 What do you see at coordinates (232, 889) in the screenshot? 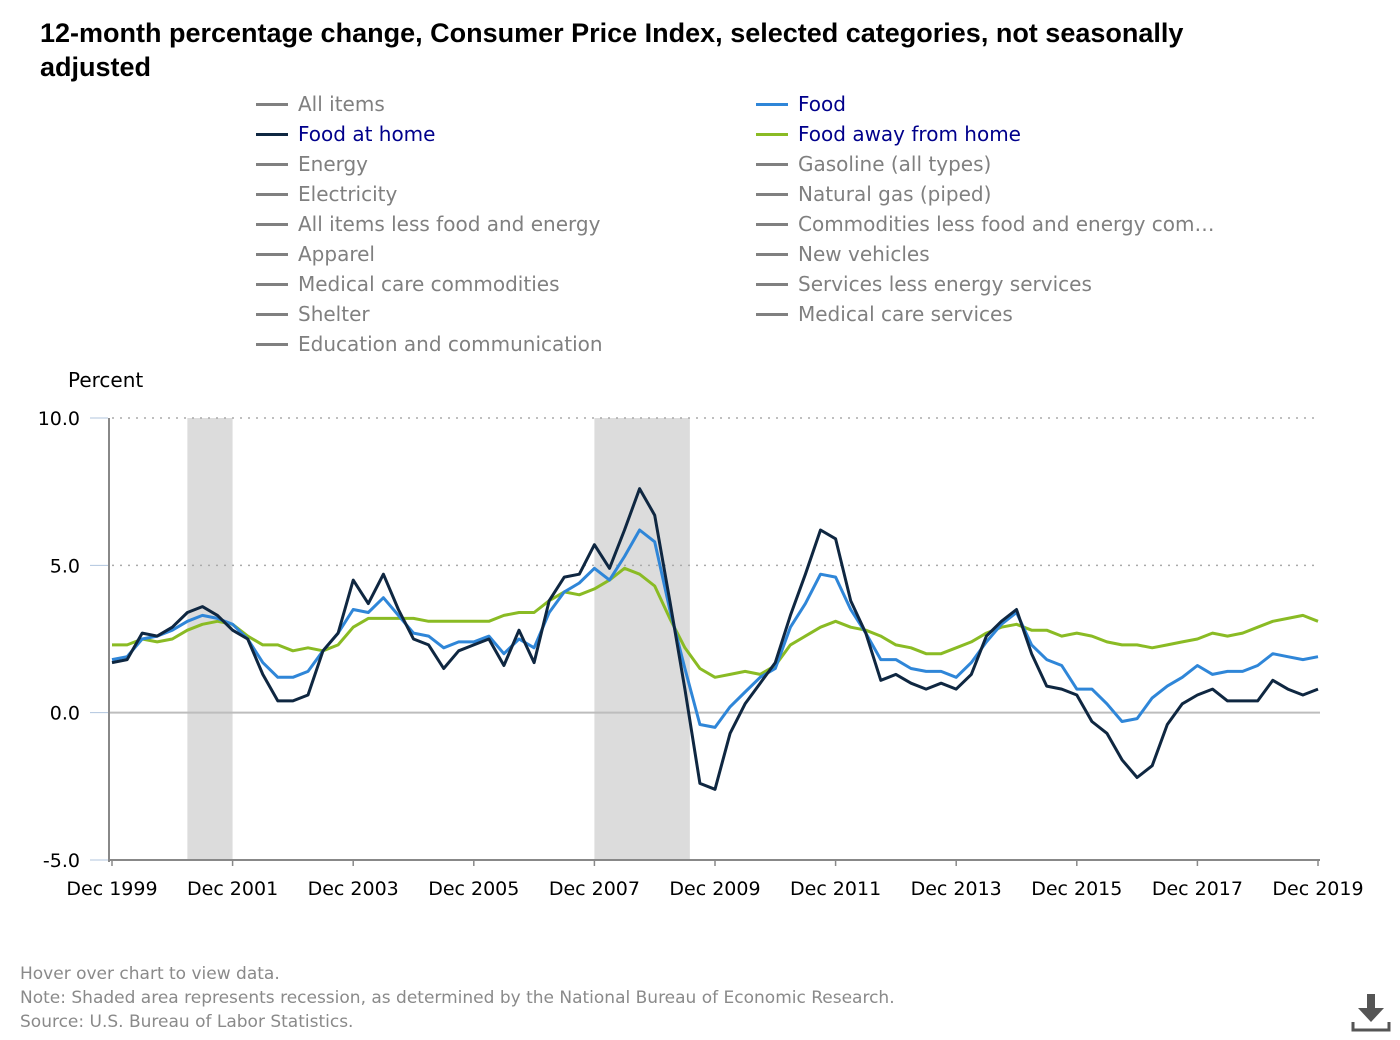
I see `x-tick-label: Dec 2001` at bounding box center [232, 889].